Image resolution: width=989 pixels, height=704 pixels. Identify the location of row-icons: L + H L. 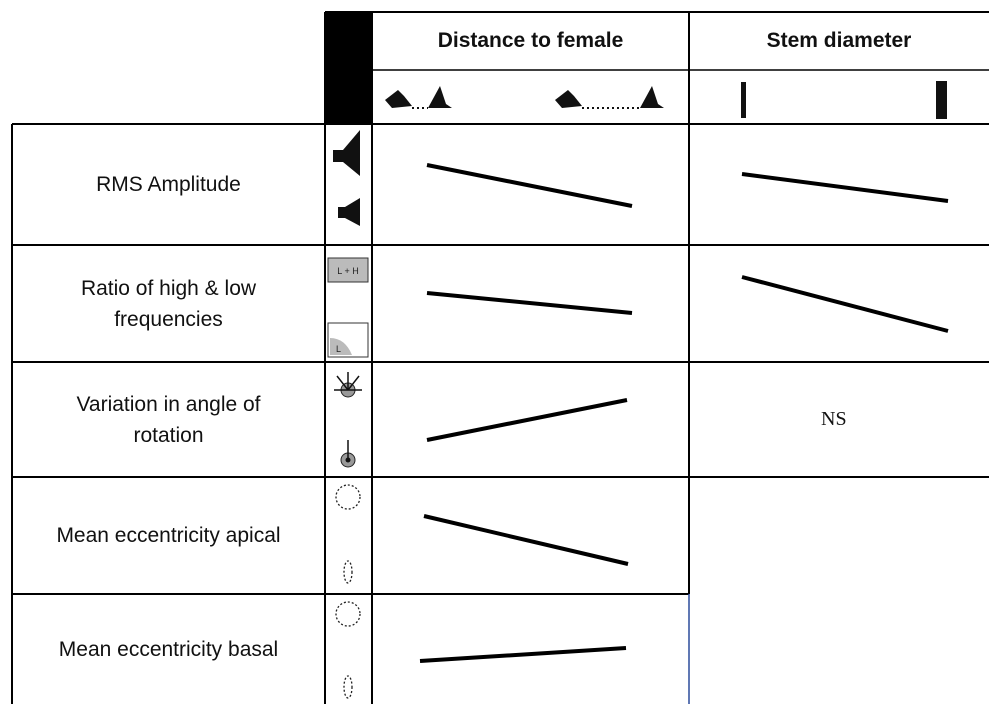
(348, 414).